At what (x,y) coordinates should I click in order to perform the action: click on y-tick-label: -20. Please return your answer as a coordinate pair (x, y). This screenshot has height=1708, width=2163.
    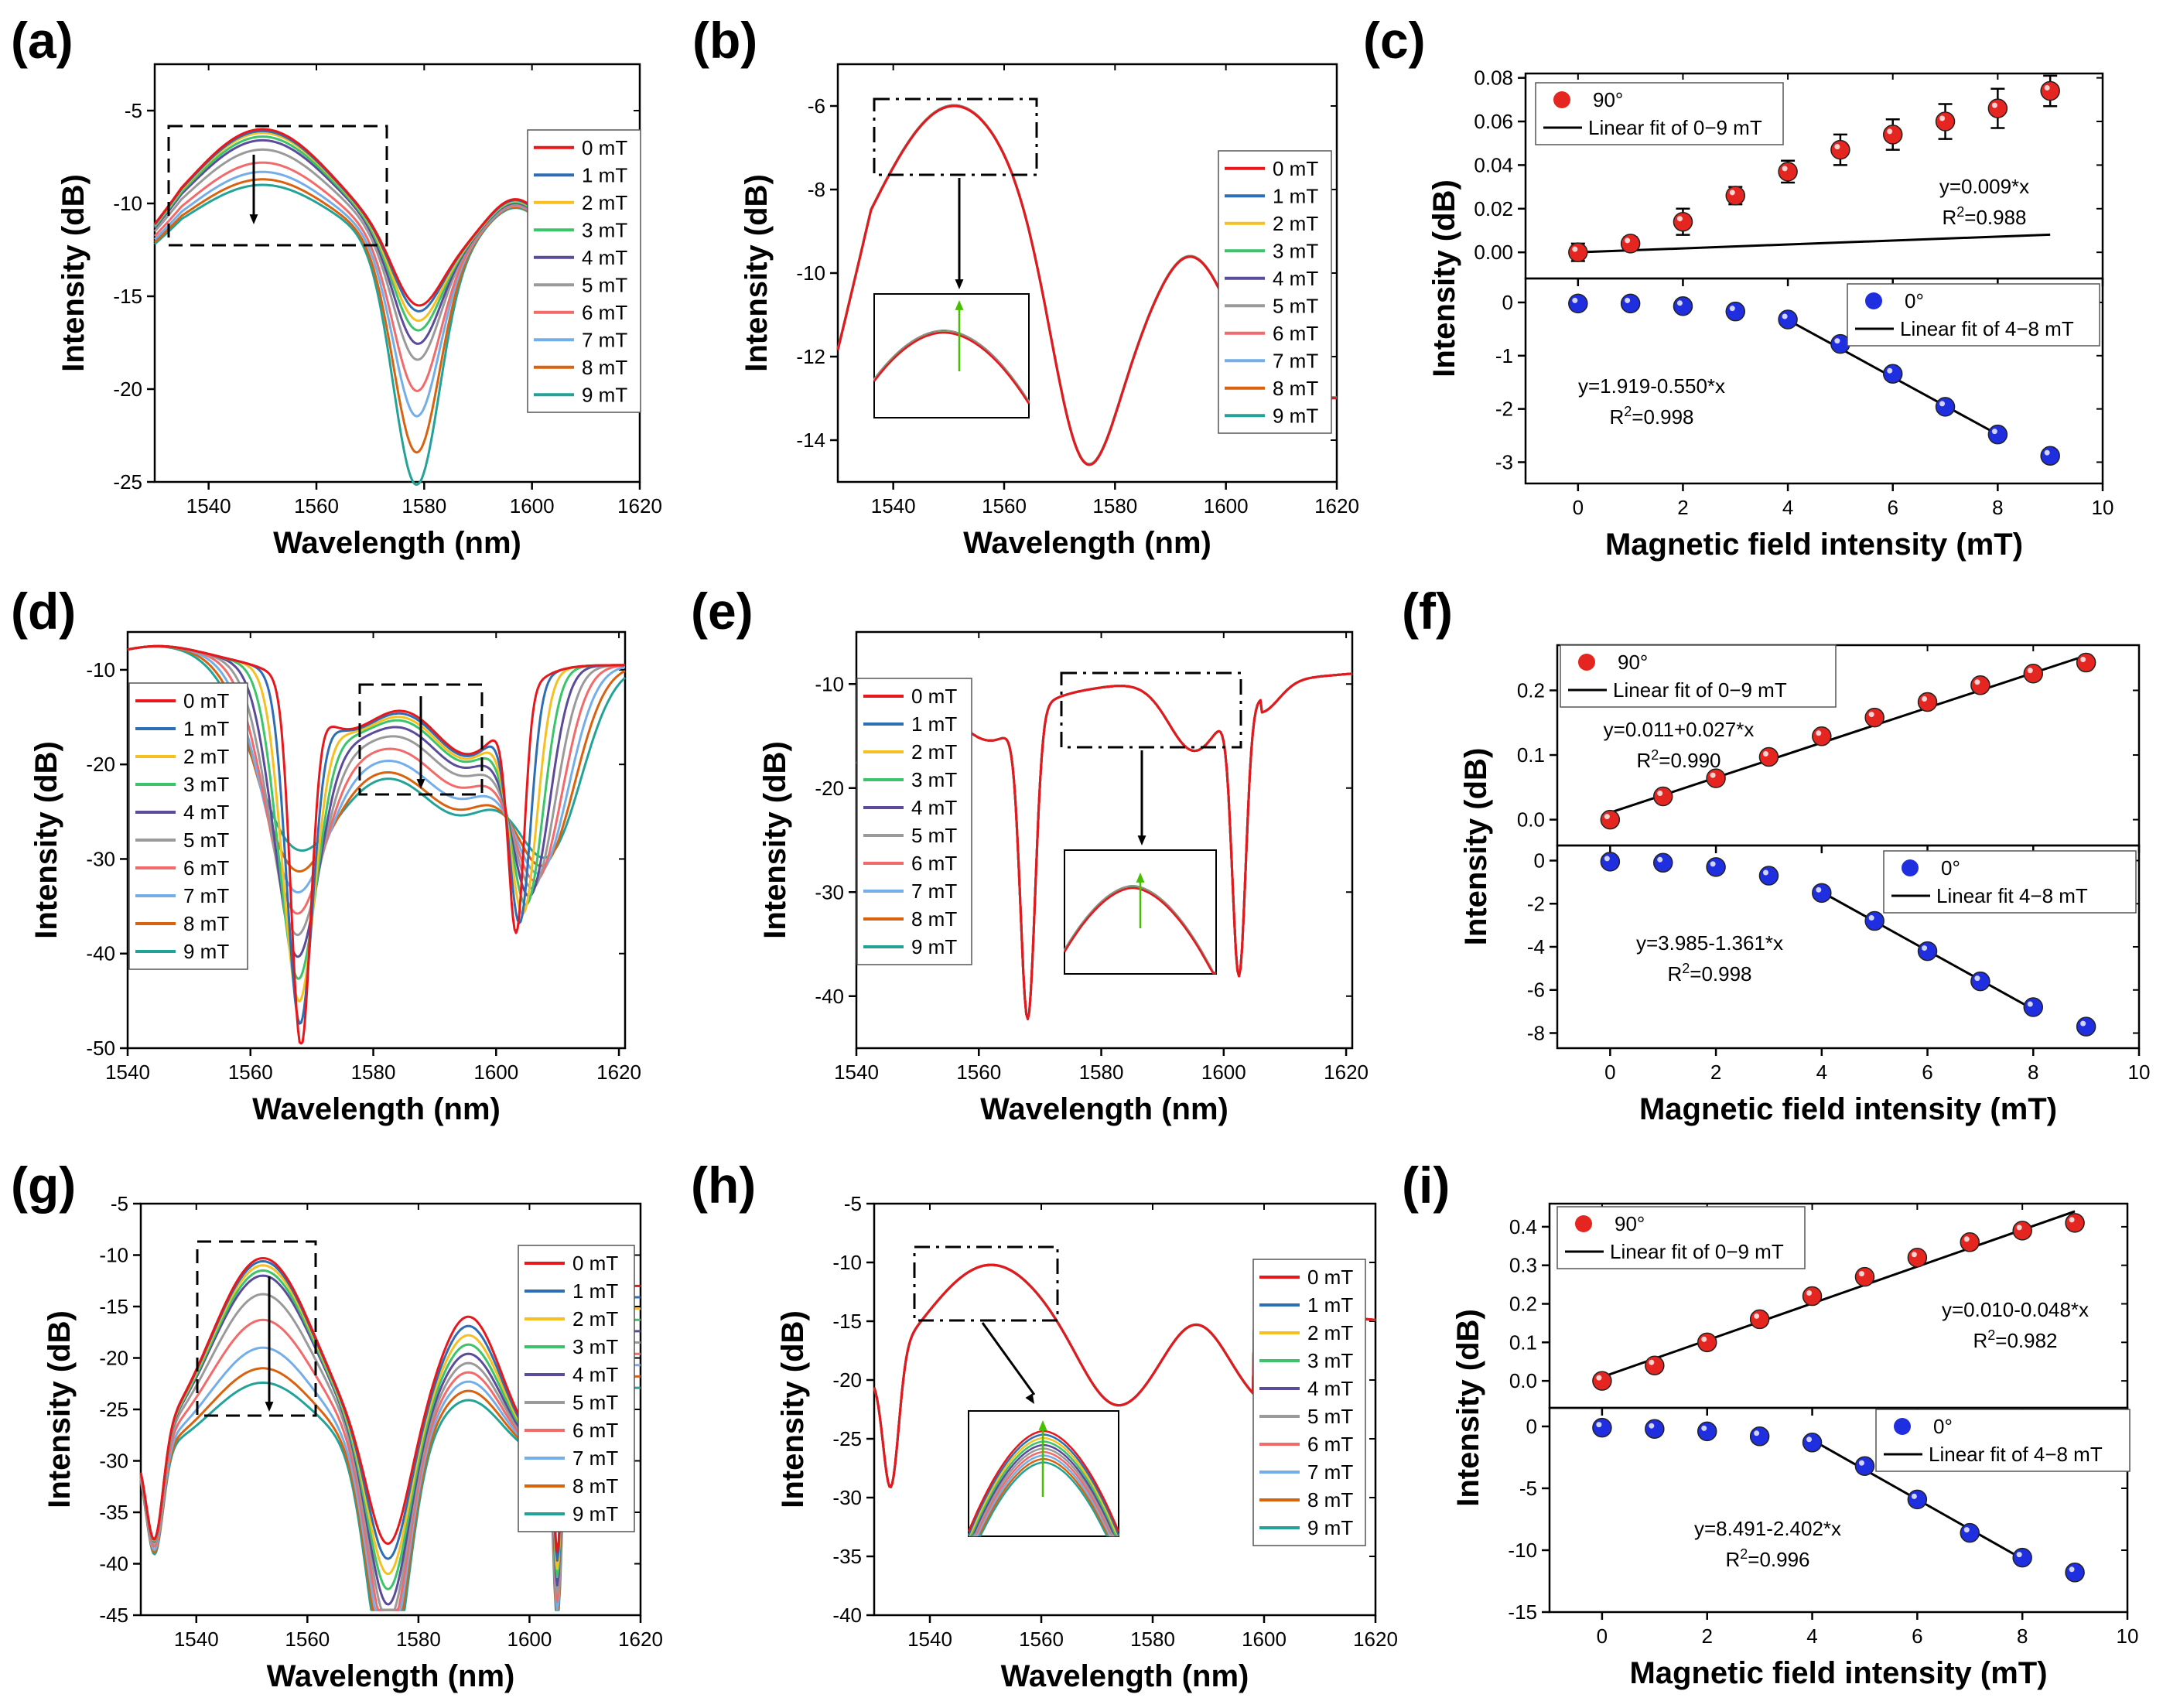
    Looking at the image, I should click on (128, 389).